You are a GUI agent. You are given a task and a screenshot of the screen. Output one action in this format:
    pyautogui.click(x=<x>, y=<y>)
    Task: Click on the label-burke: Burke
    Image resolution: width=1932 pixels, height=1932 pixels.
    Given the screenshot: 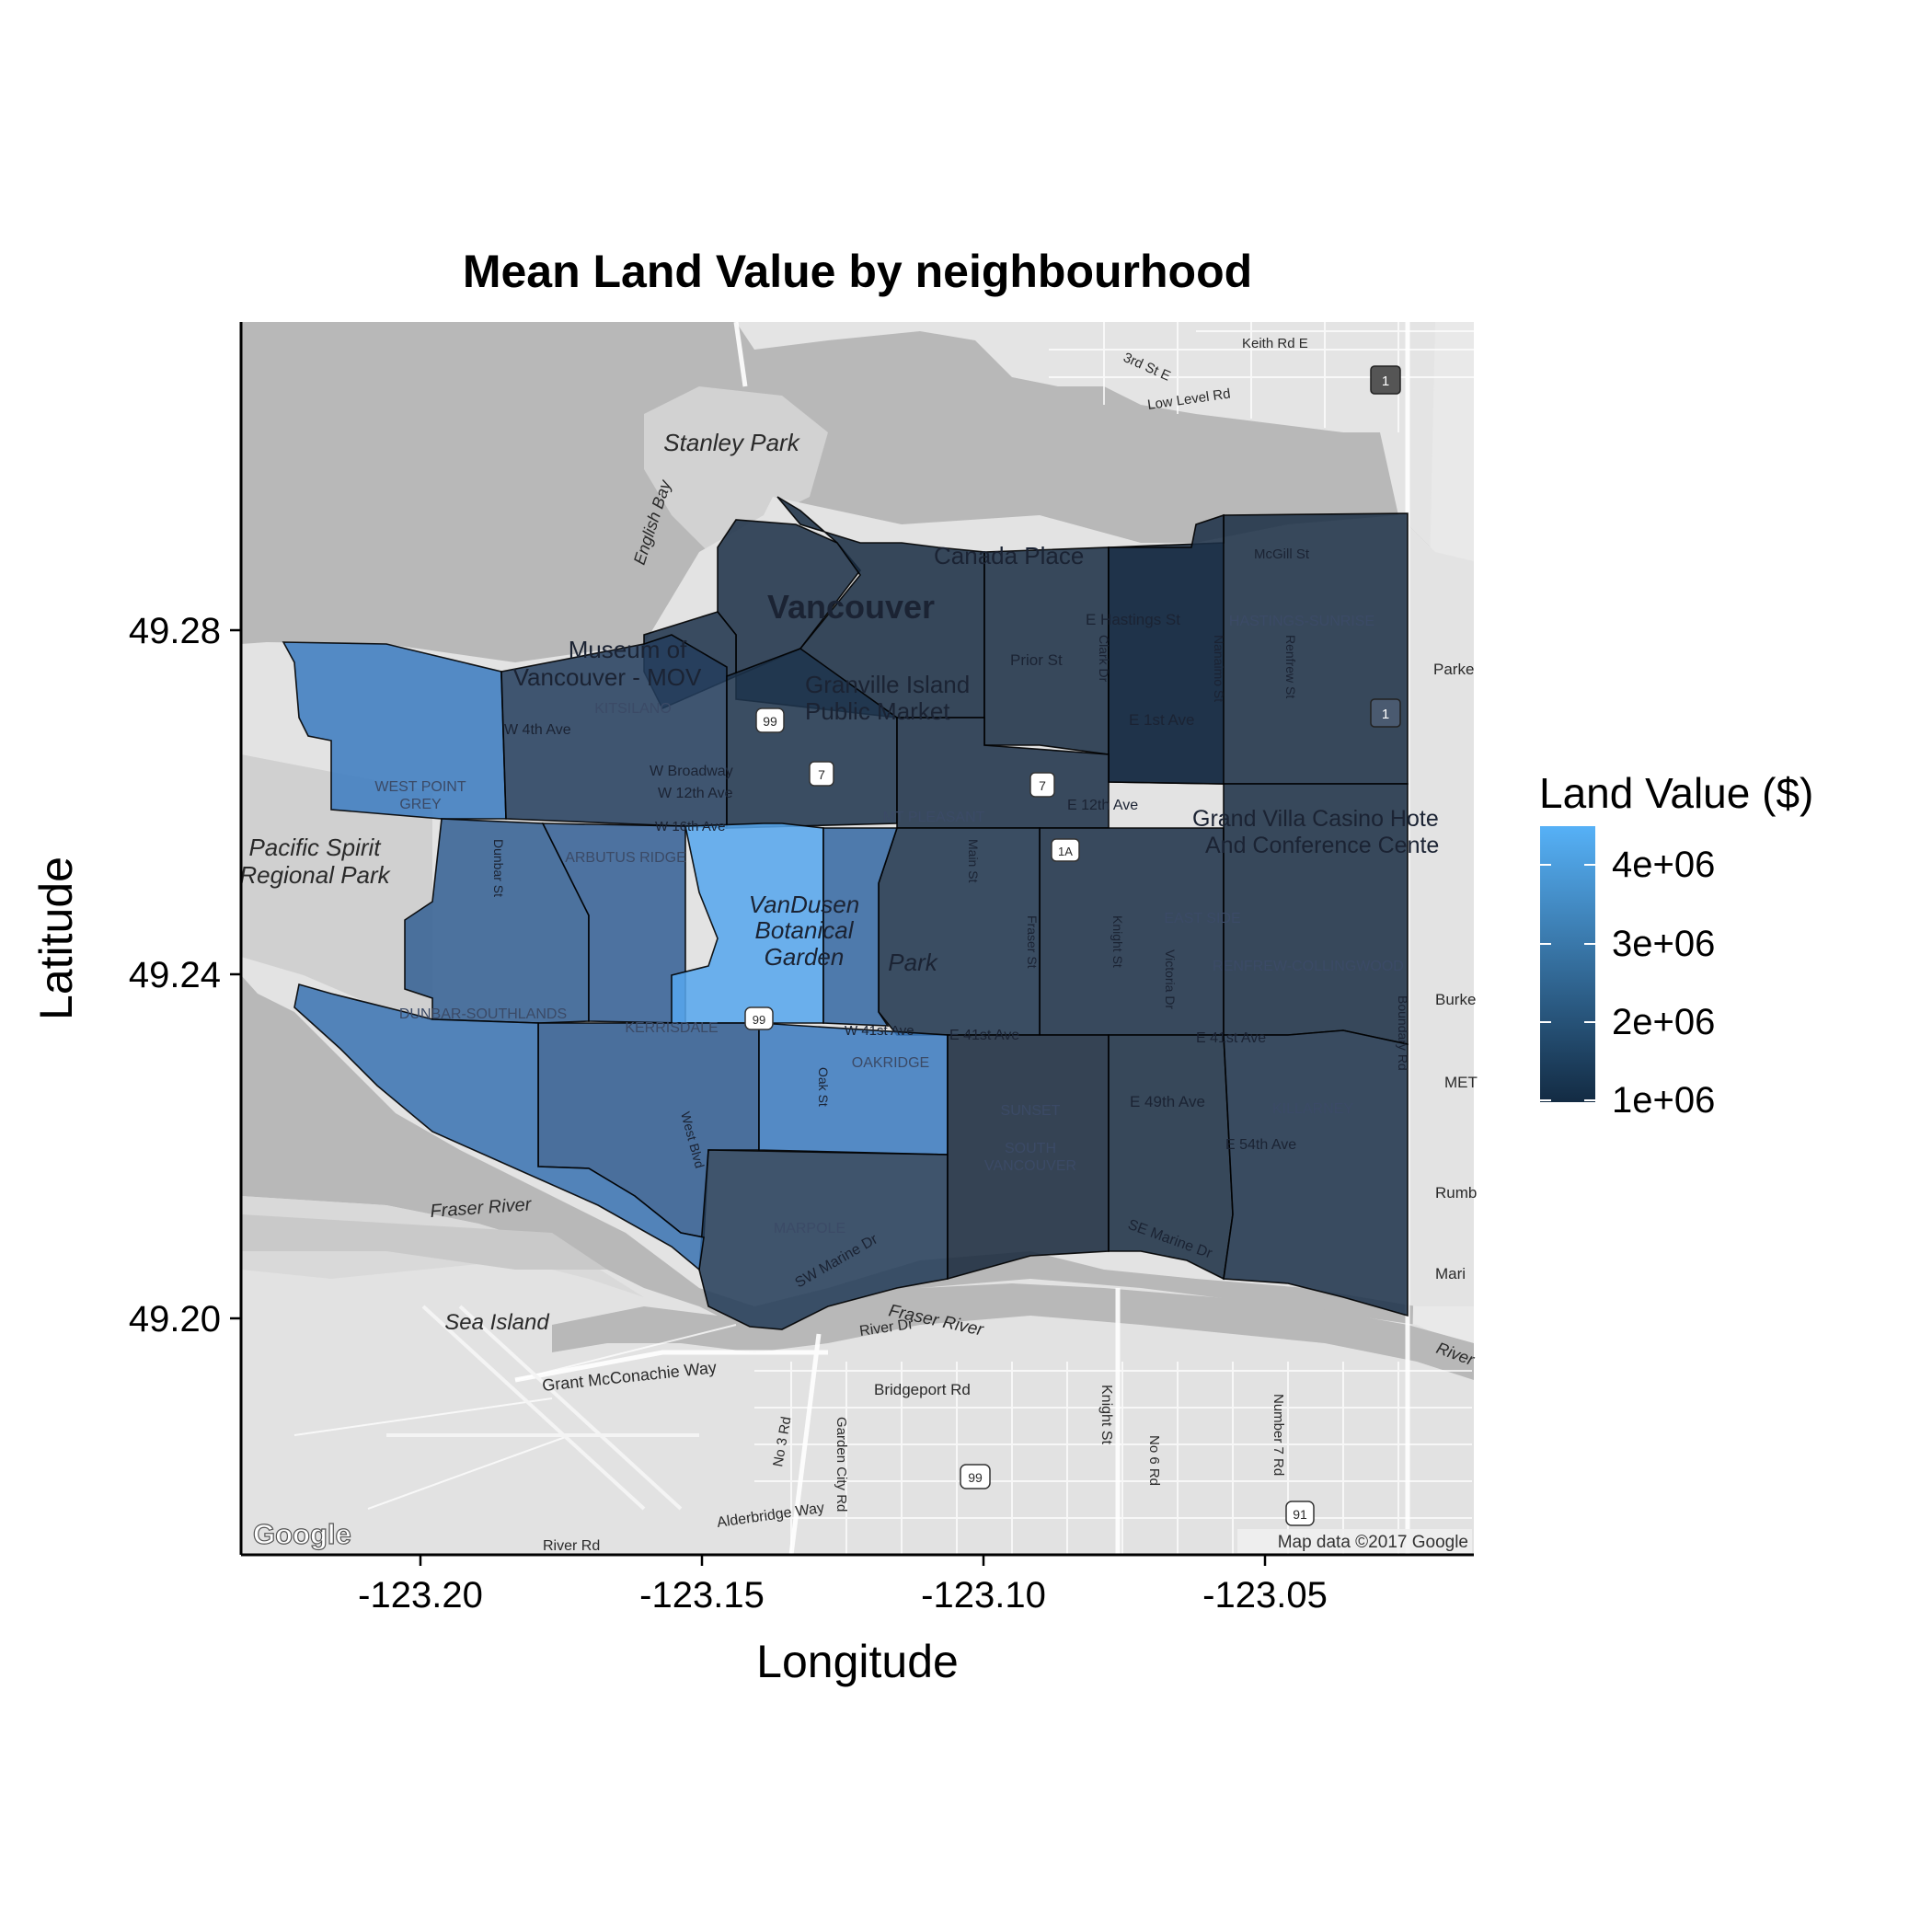 What is the action you would take?
    pyautogui.click(x=1455, y=999)
    